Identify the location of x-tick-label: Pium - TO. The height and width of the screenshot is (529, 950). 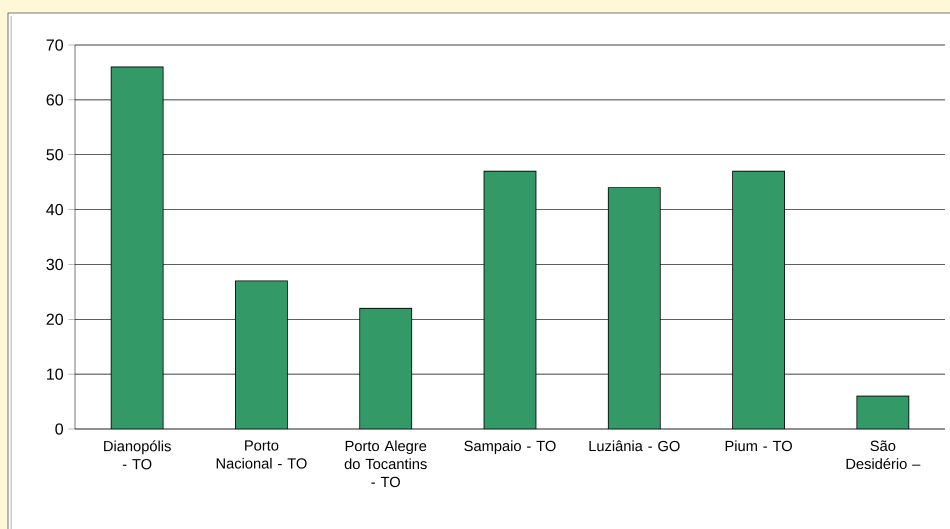
(759, 446).